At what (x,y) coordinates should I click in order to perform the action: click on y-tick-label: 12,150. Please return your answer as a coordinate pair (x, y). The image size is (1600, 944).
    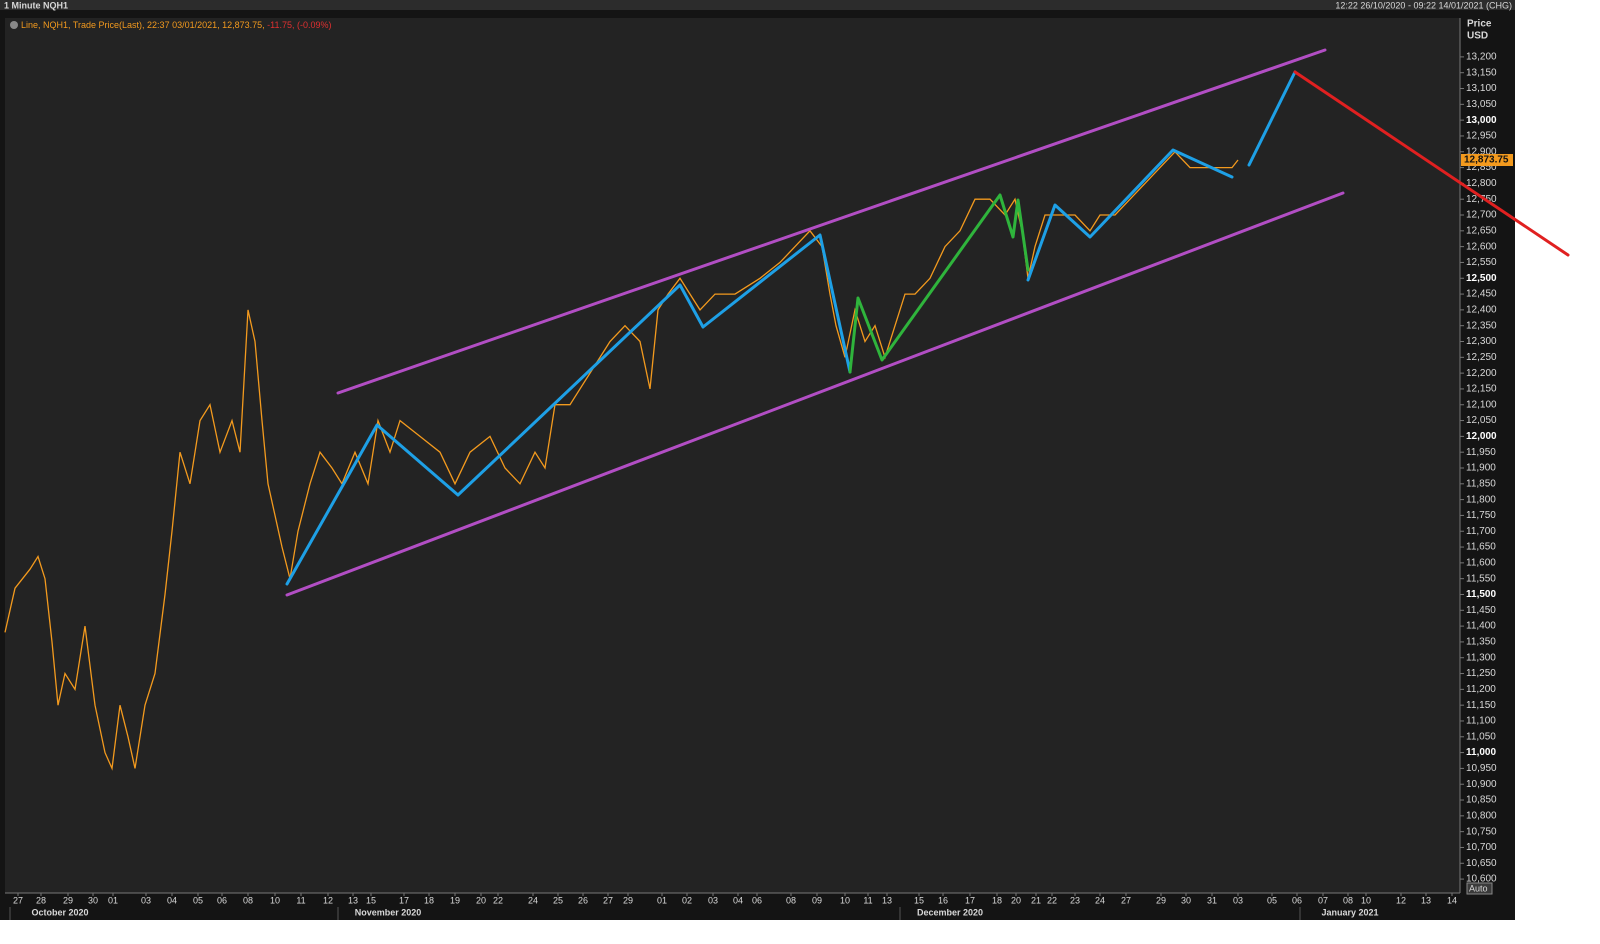
    Looking at the image, I should click on (1481, 389).